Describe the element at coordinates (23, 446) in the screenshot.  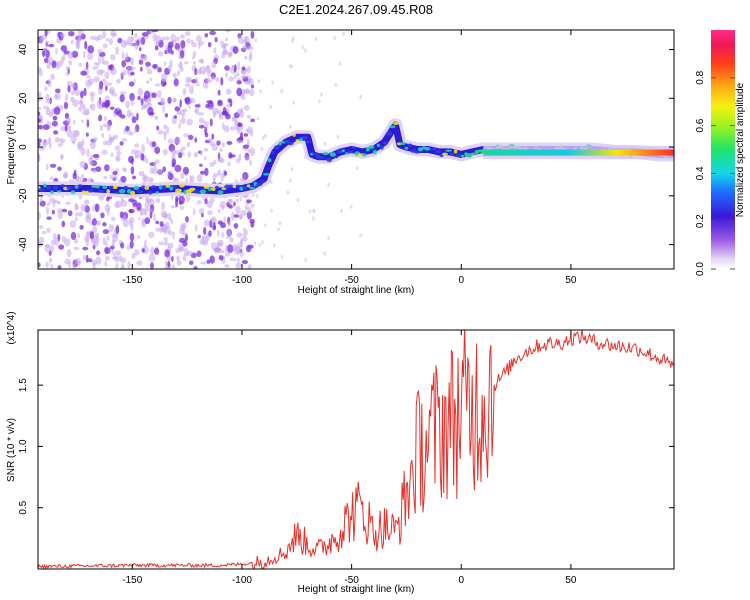
I see `y-tick-label: 1.0` at that location.